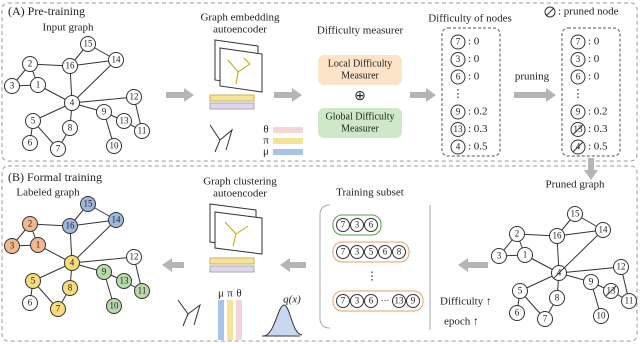 The height and width of the screenshot is (344, 640). I want to click on order-label: Difficulty ↑, so click(465, 302).